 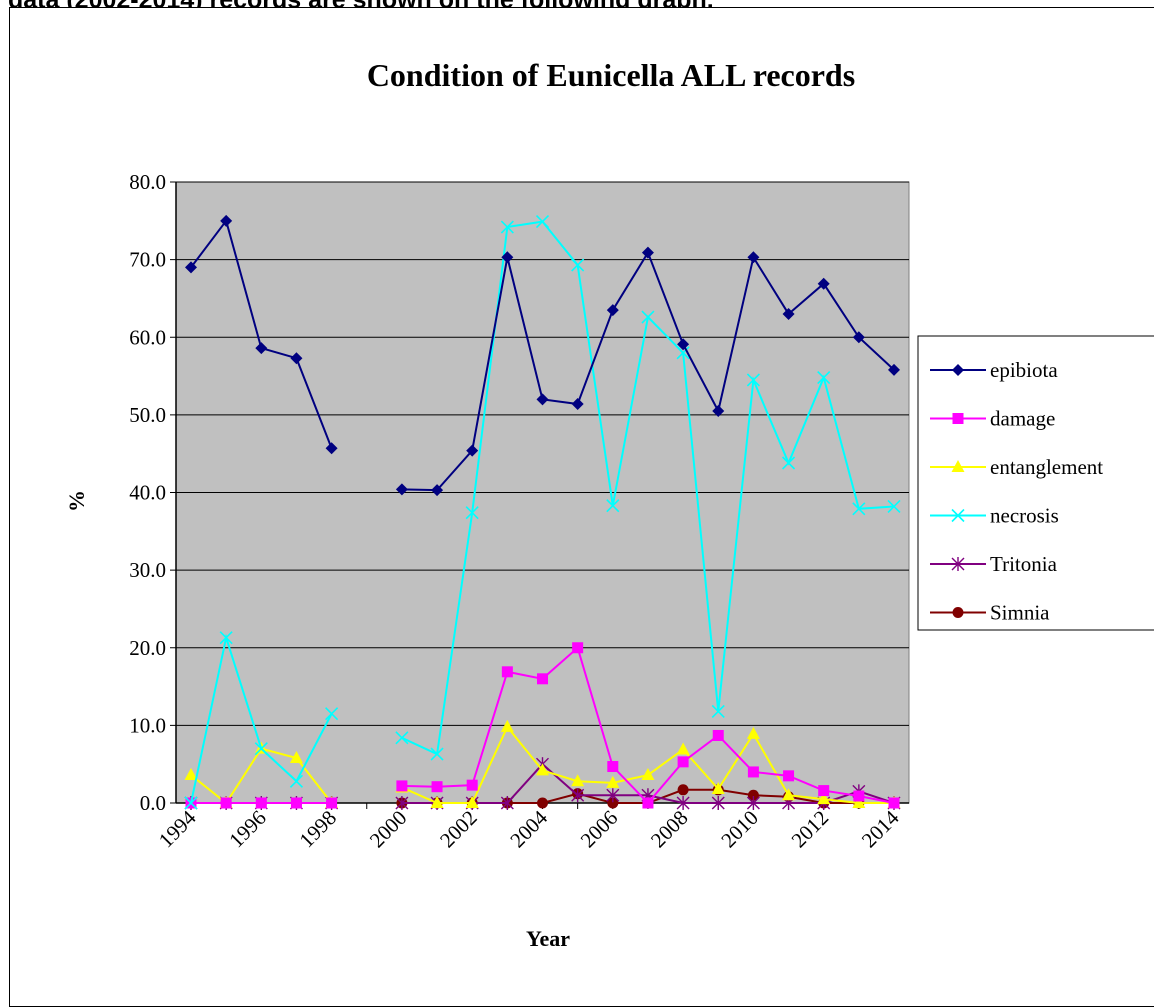 What do you see at coordinates (548, 938) in the screenshot?
I see `x-axis-label: Year` at bounding box center [548, 938].